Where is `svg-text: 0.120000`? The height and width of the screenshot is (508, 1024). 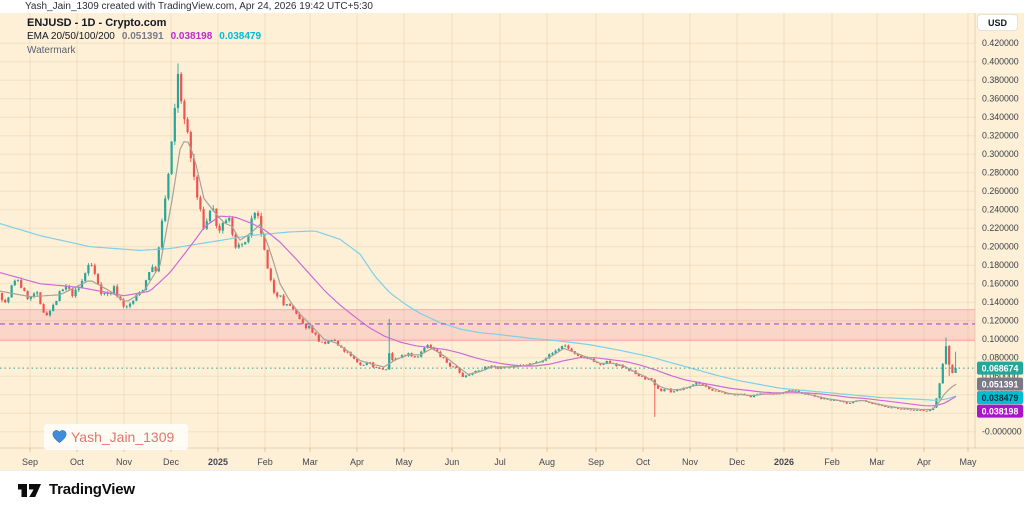
svg-text: 0.120000 is located at coordinates (1000, 321).